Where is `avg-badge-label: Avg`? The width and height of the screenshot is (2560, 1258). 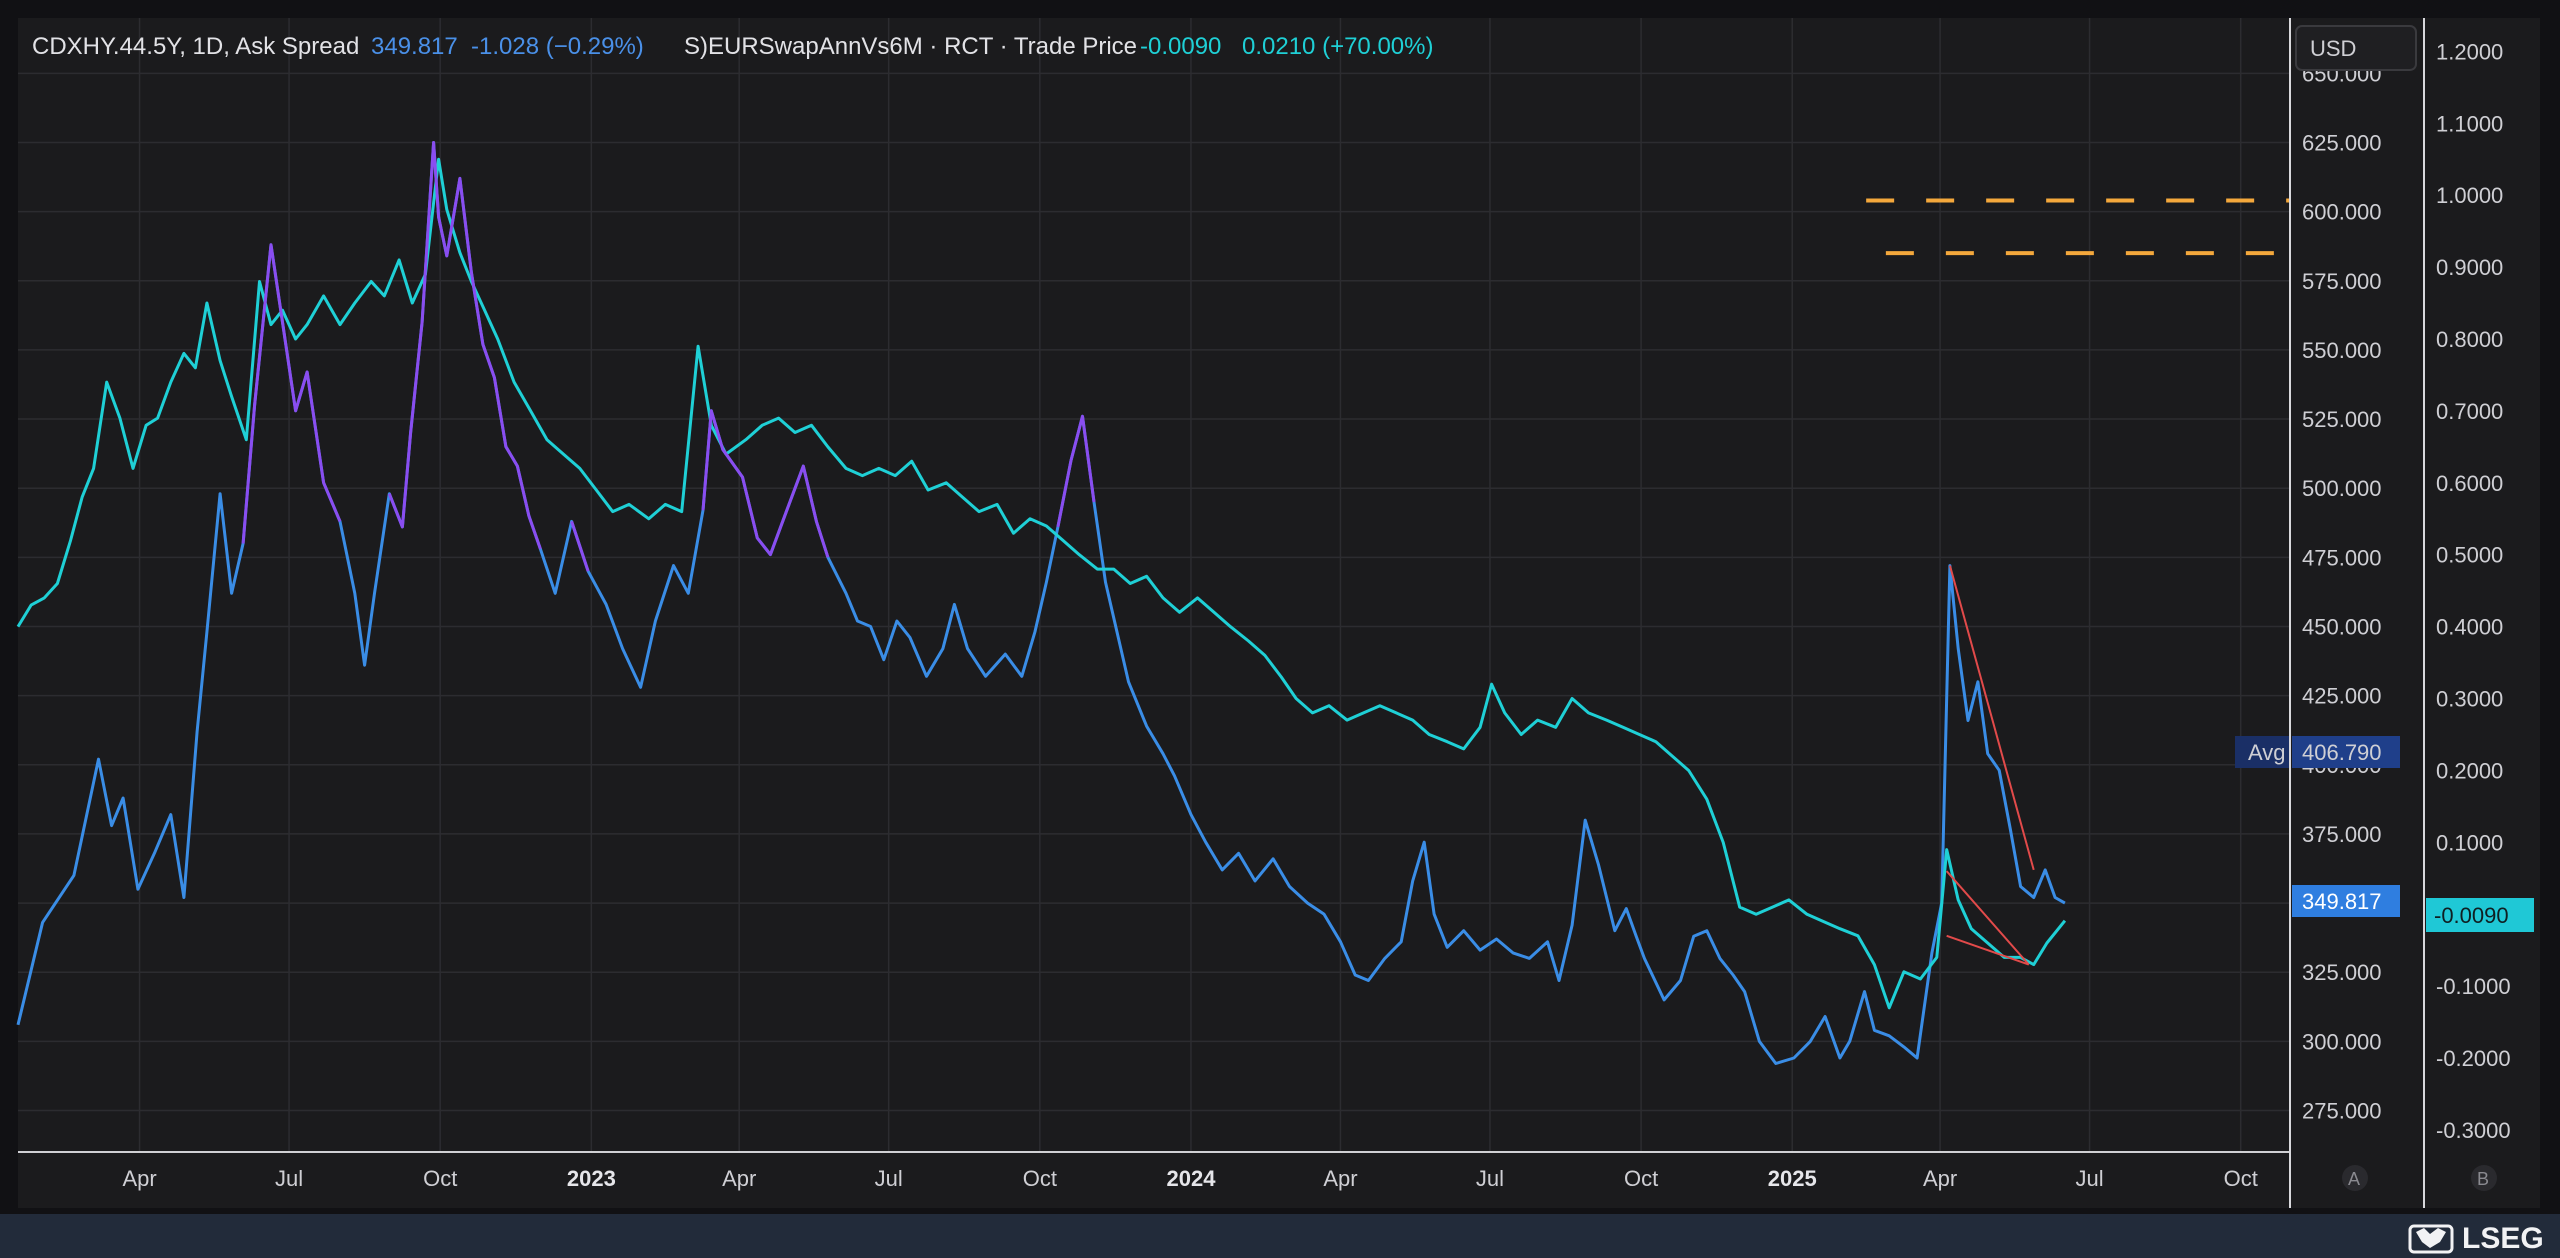
avg-badge-label: Avg is located at coordinates (2267, 752).